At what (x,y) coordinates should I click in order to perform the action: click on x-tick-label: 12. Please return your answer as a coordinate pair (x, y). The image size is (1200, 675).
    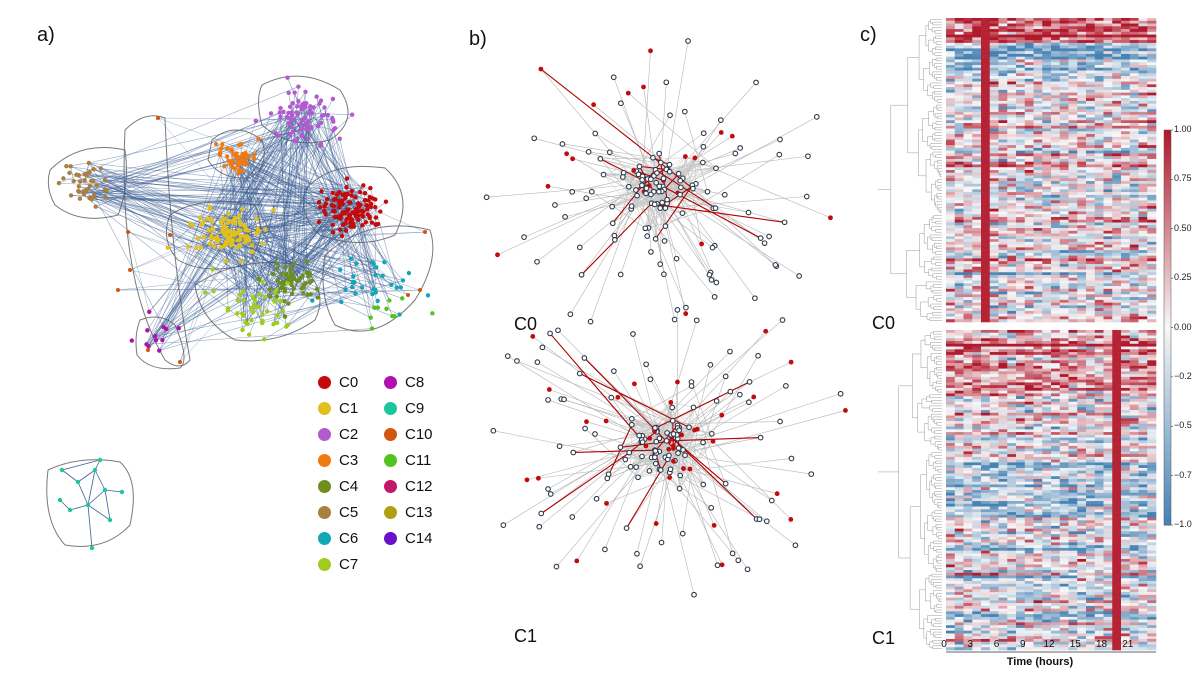
    Looking at the image, I should click on (1049, 644).